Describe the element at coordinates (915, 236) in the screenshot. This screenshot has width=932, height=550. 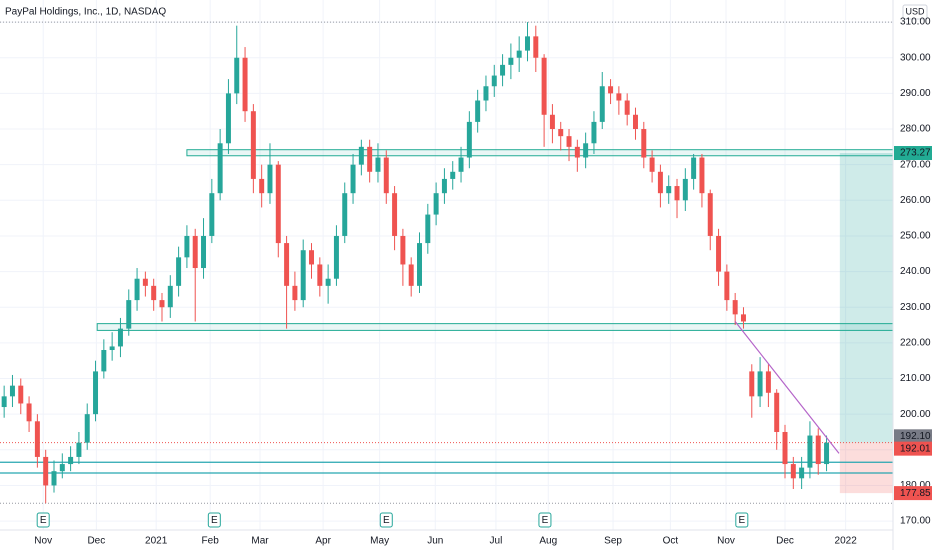
I see `y-tick-label: 250.00` at that location.